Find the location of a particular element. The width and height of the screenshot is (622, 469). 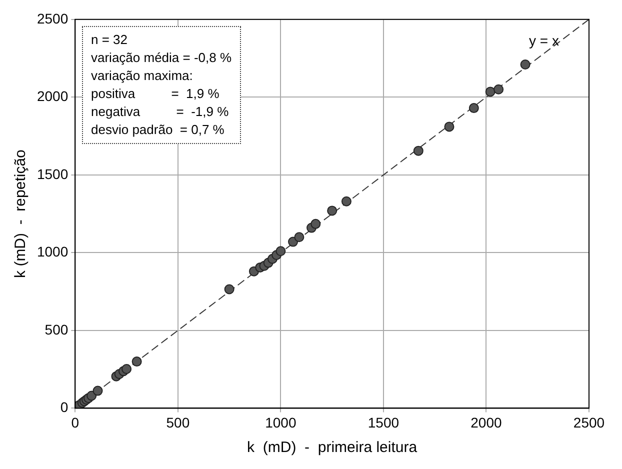

x-tick-label: 2000 is located at coordinates (486, 422).